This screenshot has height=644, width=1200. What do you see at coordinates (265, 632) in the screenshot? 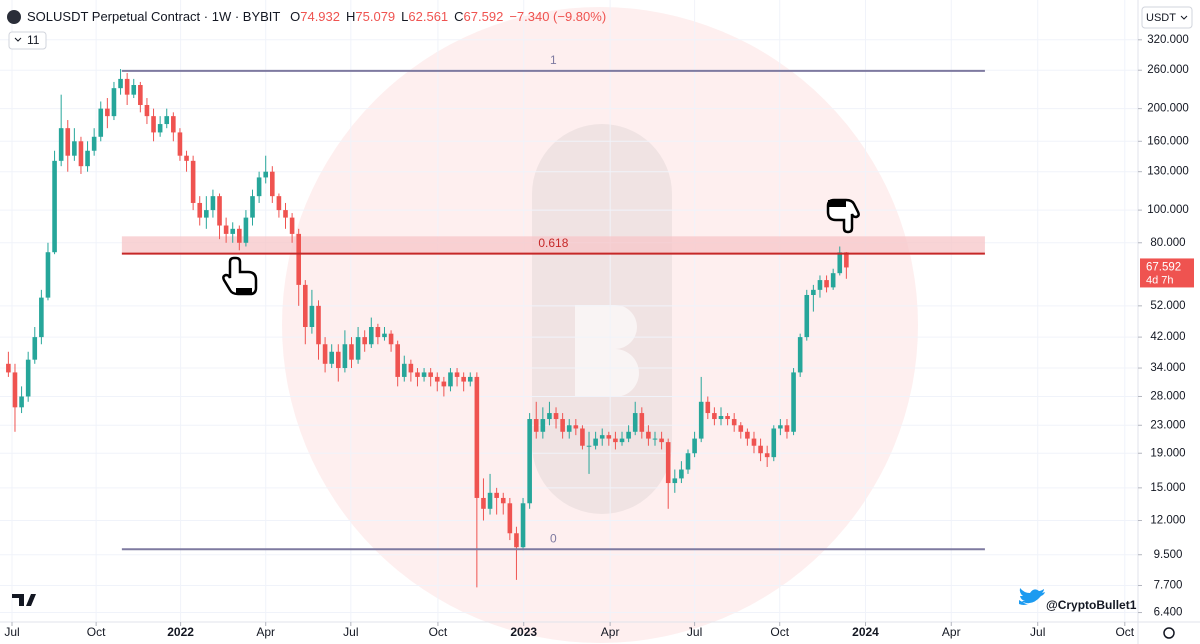
I see `x-tick-label: Apr` at bounding box center [265, 632].